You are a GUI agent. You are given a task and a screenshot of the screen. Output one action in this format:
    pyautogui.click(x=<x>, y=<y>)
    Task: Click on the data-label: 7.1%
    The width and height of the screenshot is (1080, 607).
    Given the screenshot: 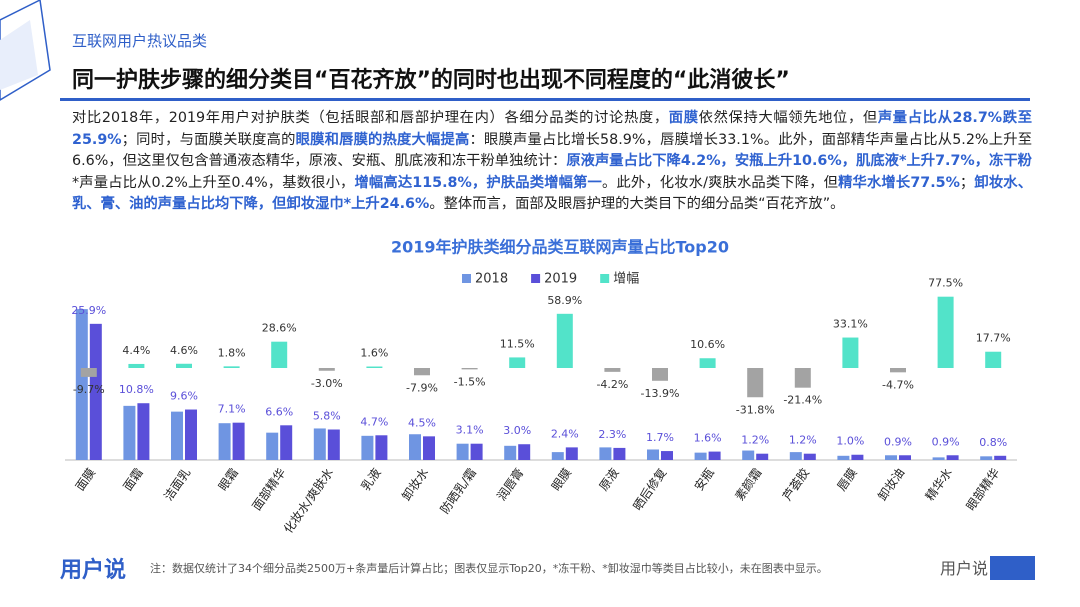 What is the action you would take?
    pyautogui.click(x=232, y=409)
    